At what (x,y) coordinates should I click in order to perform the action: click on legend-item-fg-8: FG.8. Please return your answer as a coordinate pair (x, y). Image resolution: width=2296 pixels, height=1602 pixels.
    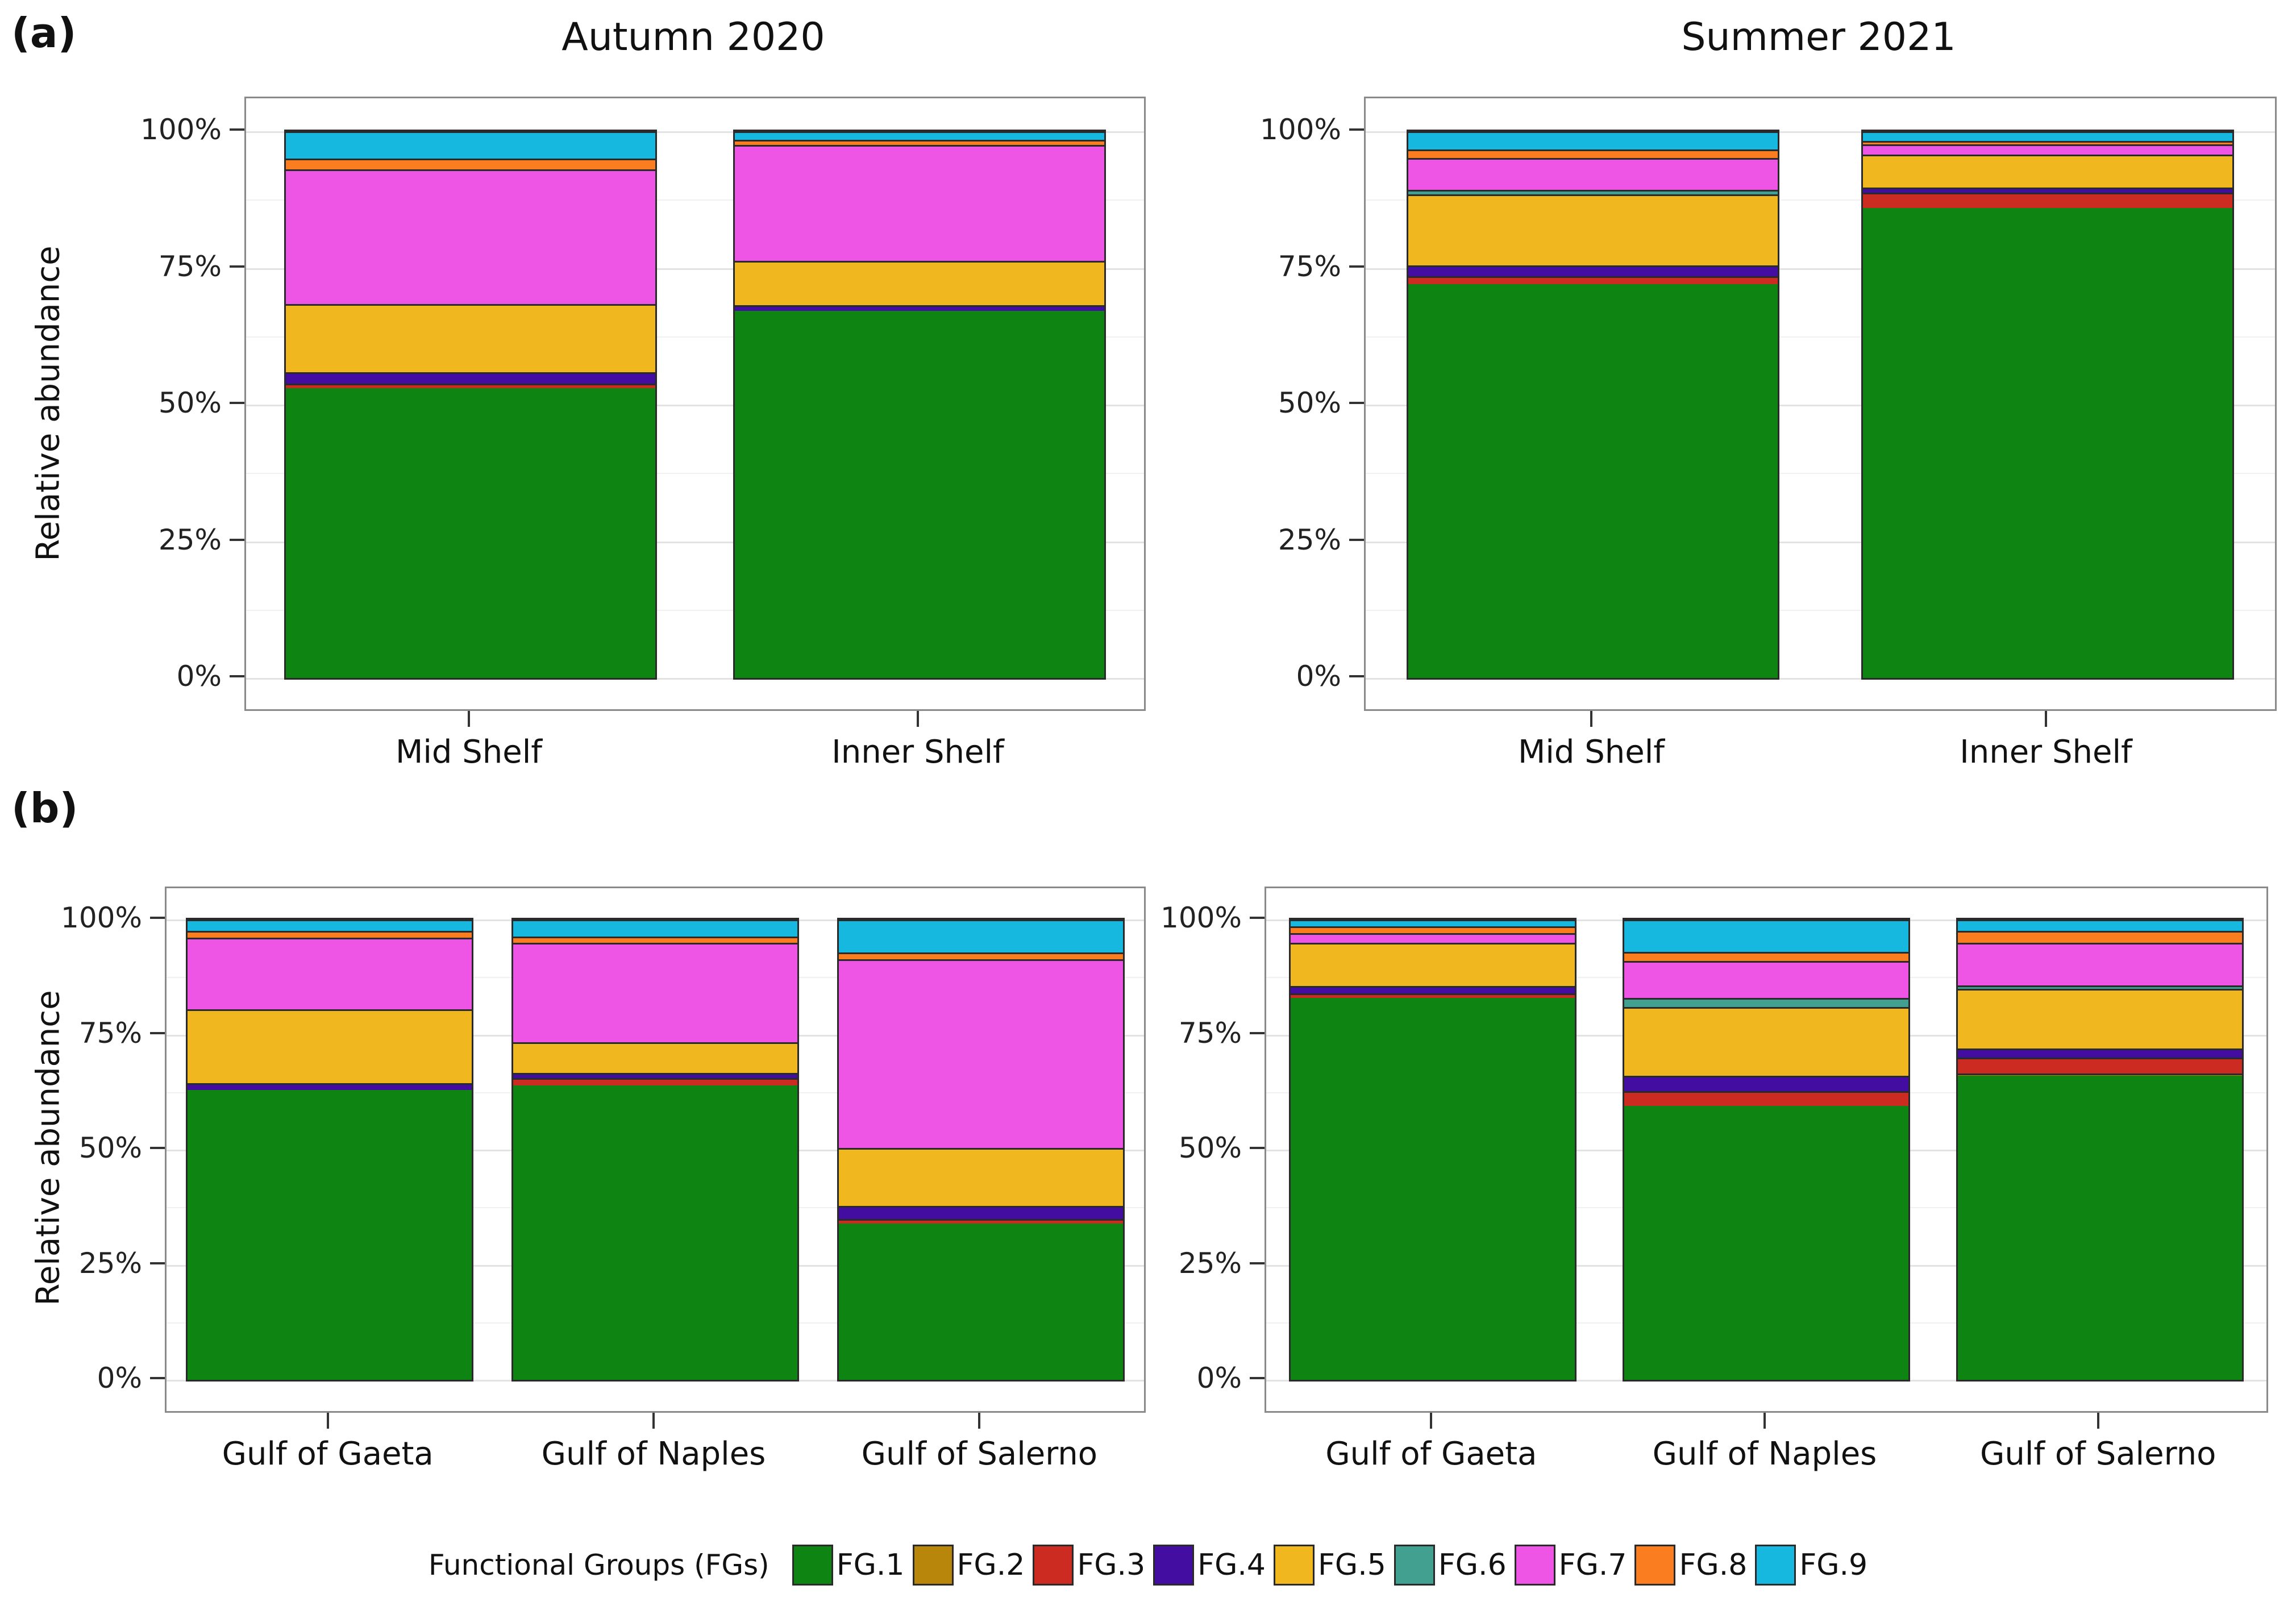
    Looking at the image, I should click on (1690, 1565).